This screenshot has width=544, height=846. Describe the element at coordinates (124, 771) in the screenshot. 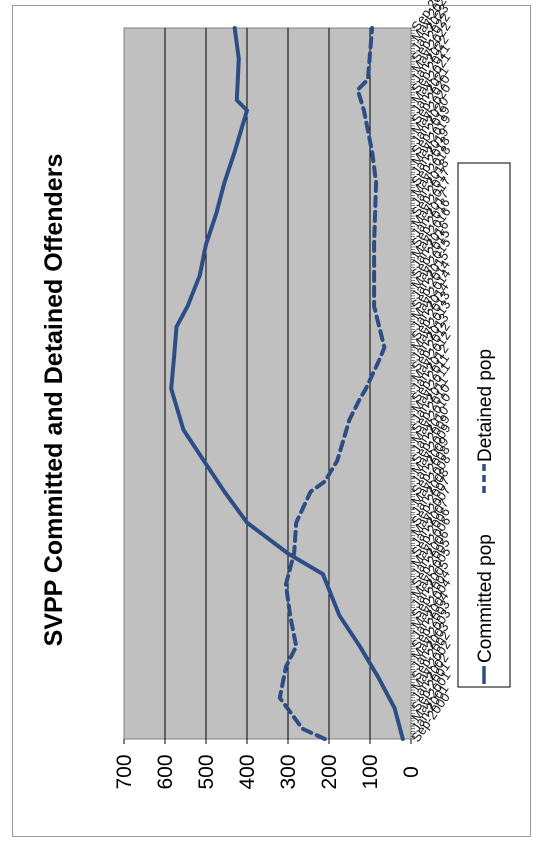

I see `value-tick-label: 700` at that location.